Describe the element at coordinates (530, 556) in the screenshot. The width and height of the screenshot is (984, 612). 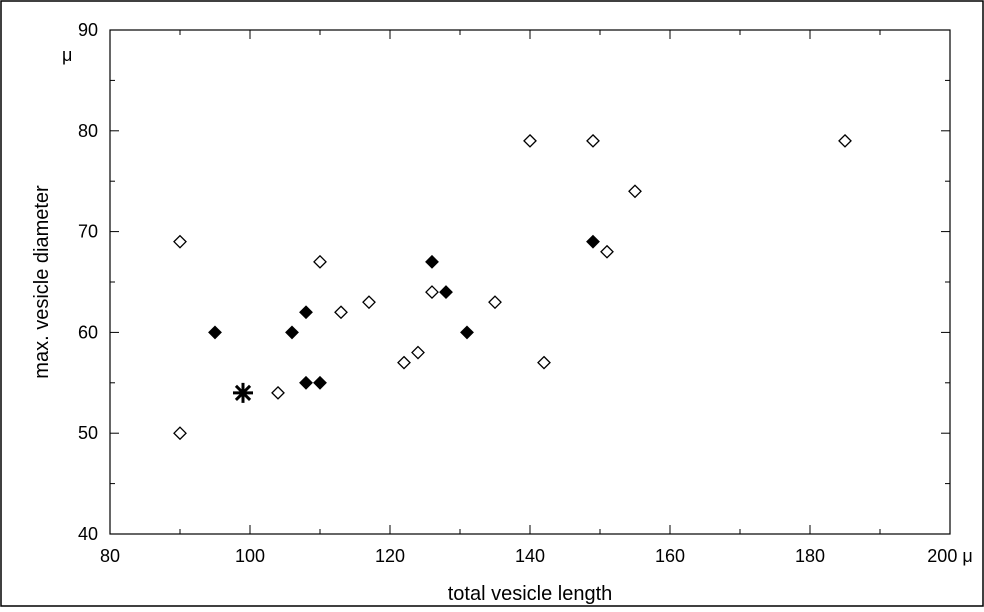
I see `x-tick-label: 140` at that location.